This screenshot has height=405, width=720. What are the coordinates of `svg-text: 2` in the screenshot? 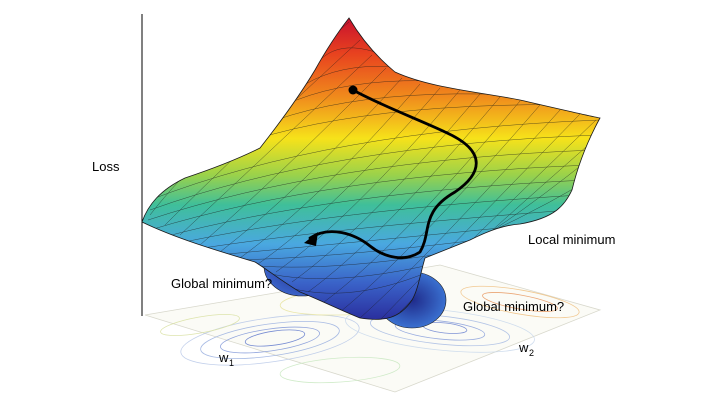 It's located at (531, 353).